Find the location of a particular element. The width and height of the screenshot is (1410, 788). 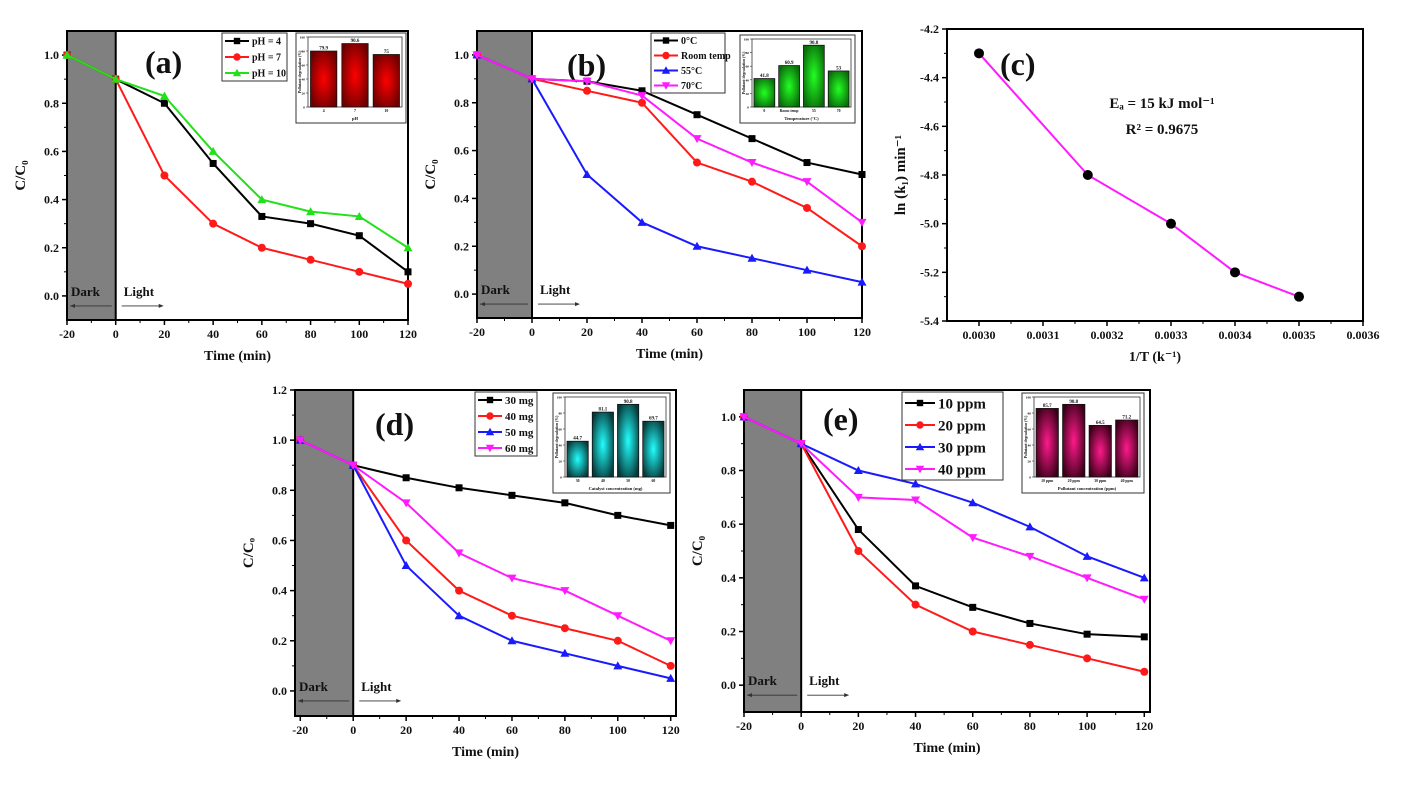

x-tick-label: 20 is located at coordinates (858, 726).